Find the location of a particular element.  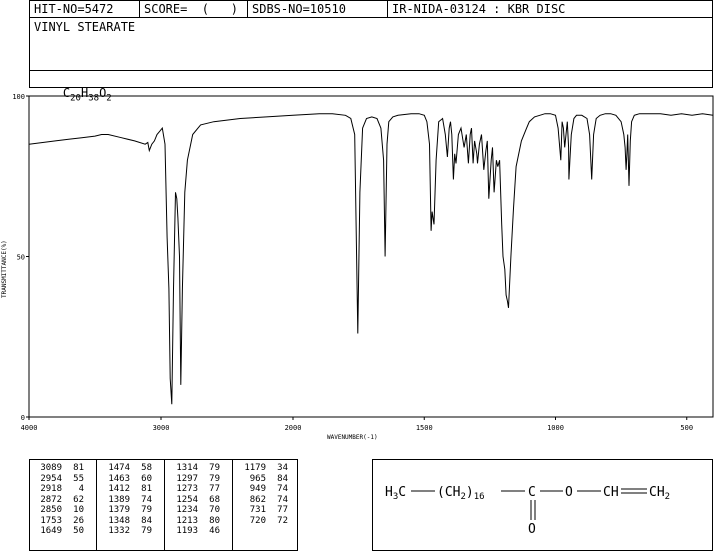

peak-row: 1463 60 is located at coordinates (126, 479).